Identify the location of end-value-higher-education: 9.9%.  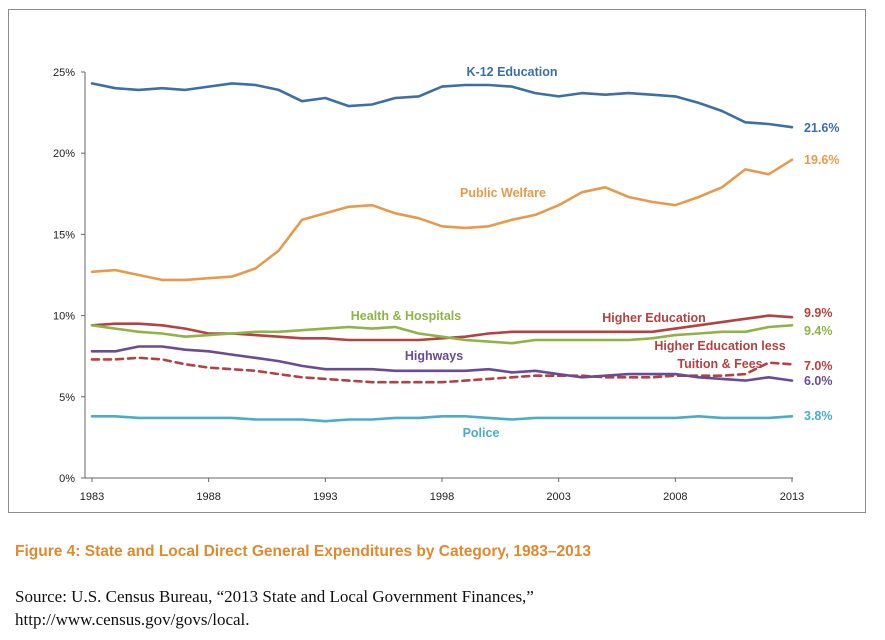
(818, 313).